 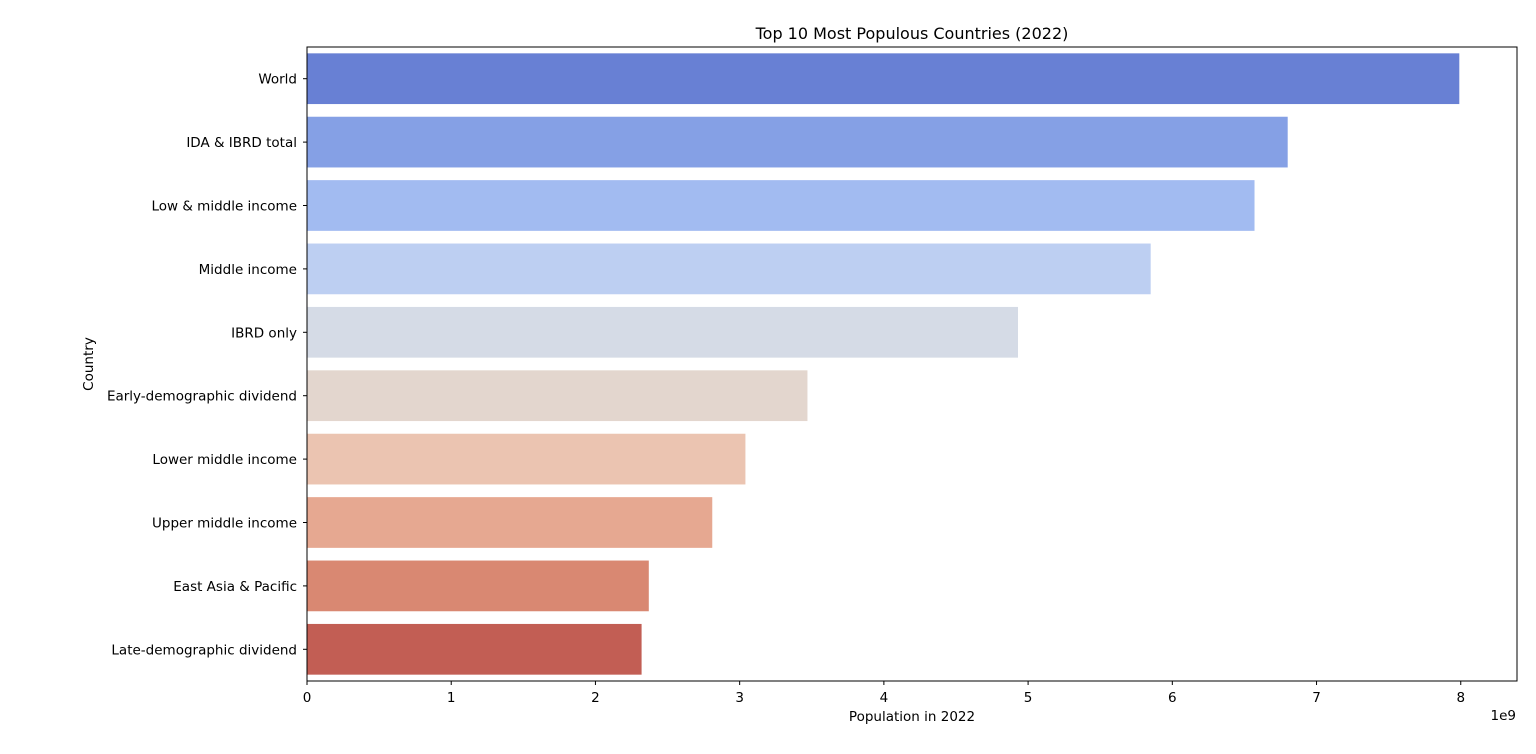 I want to click on x-tick-label: 6, so click(x=1172, y=698).